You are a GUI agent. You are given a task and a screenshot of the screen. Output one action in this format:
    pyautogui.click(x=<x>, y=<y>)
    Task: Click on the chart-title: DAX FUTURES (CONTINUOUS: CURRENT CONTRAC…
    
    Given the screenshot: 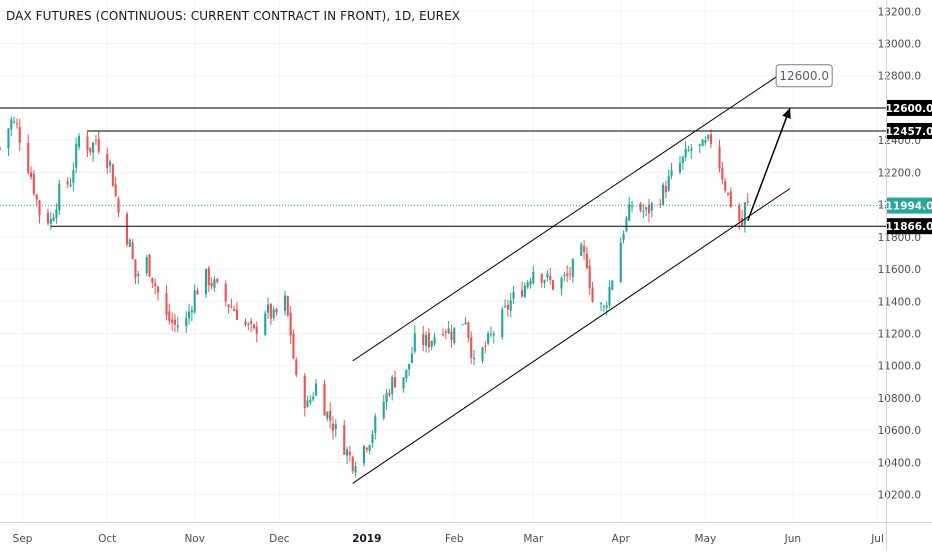 What is the action you would take?
    pyautogui.click(x=233, y=16)
    